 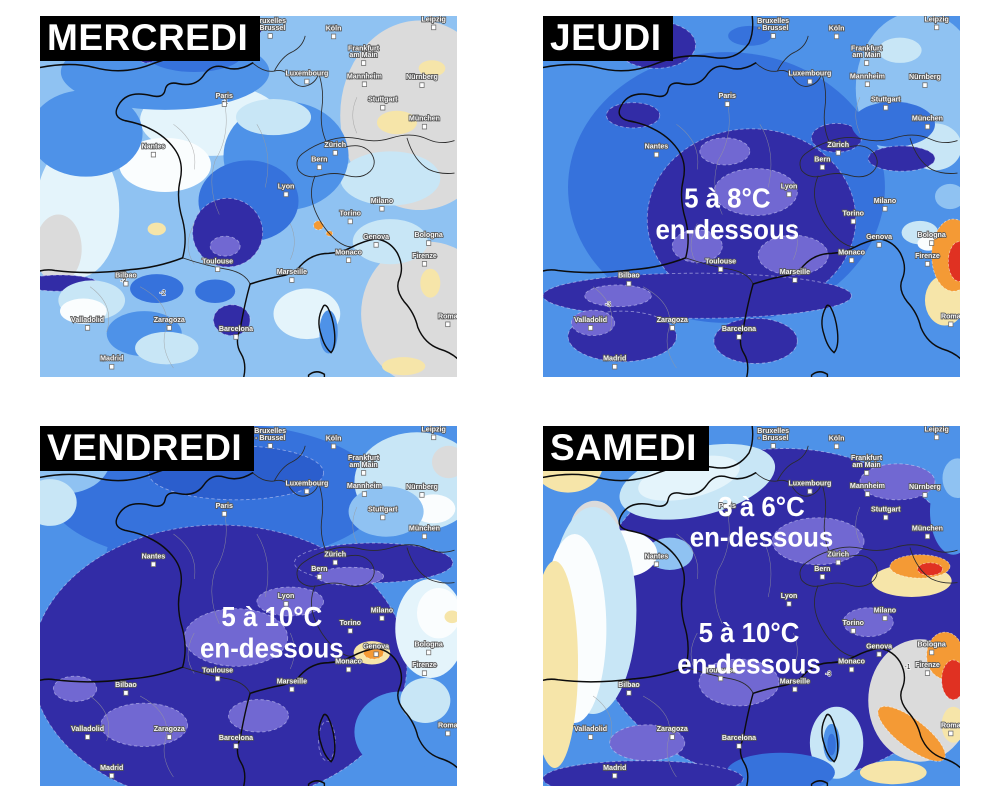 What do you see at coordinates (444, 462) in the screenshot?
I see `anomaly-blob-gray` at bounding box center [444, 462].